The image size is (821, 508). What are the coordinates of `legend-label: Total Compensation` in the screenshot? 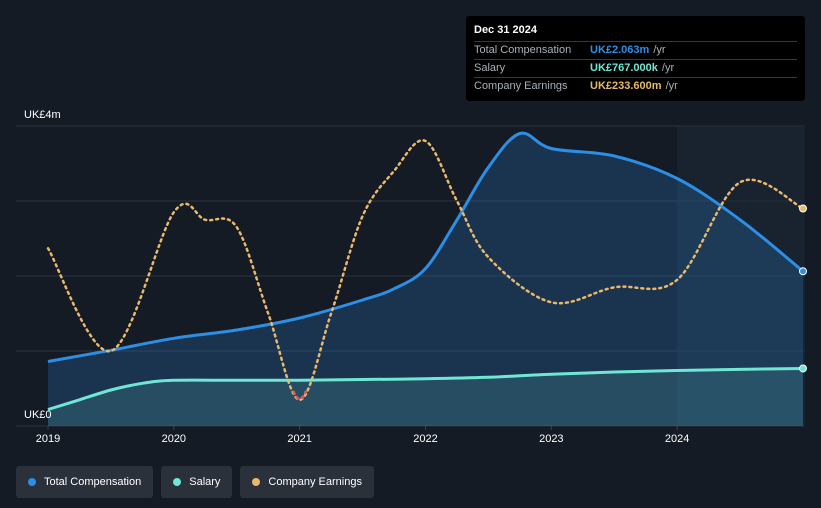 It's located at (93, 482).